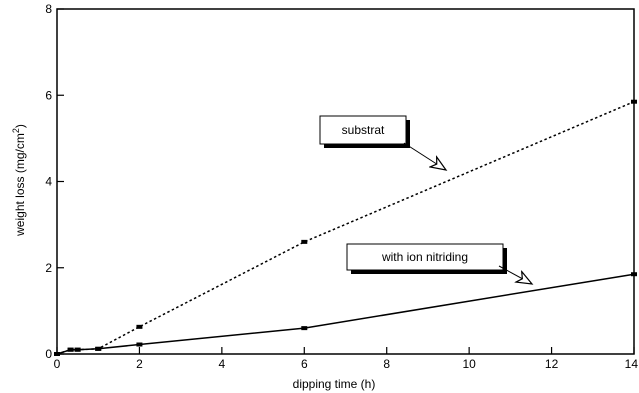 Image resolution: width=639 pixels, height=393 pixels. I want to click on annotation-ion-nitriding: with ion nitriding, so click(439, 263).